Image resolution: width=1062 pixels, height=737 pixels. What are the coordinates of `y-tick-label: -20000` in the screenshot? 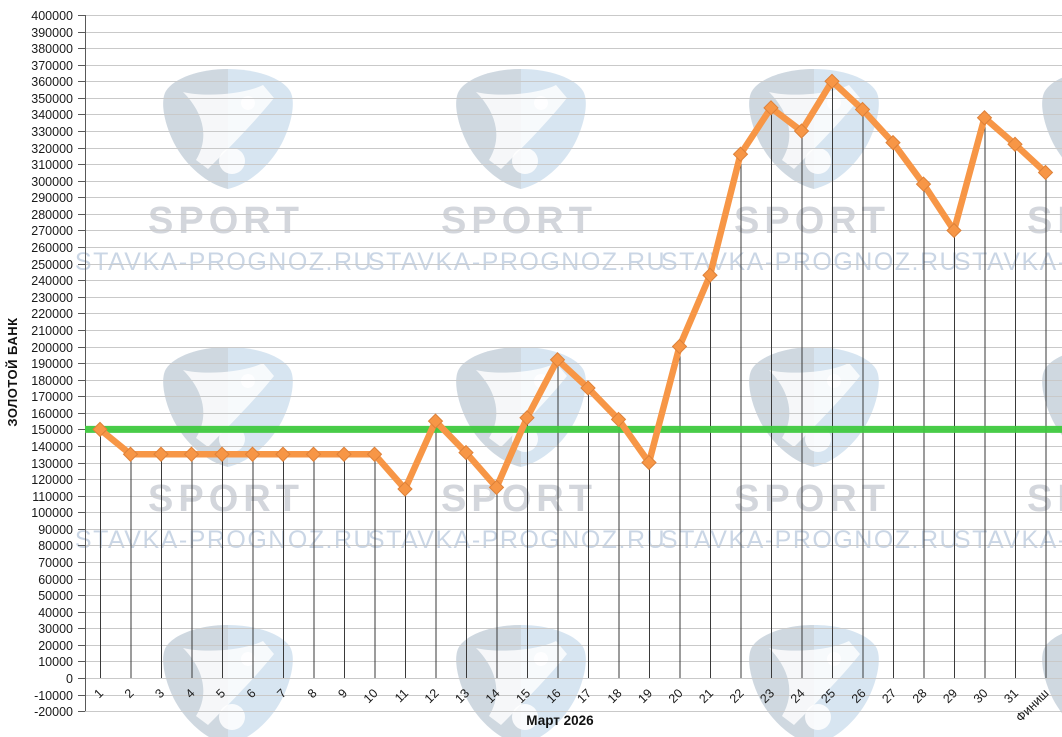 It's located at (53, 712).